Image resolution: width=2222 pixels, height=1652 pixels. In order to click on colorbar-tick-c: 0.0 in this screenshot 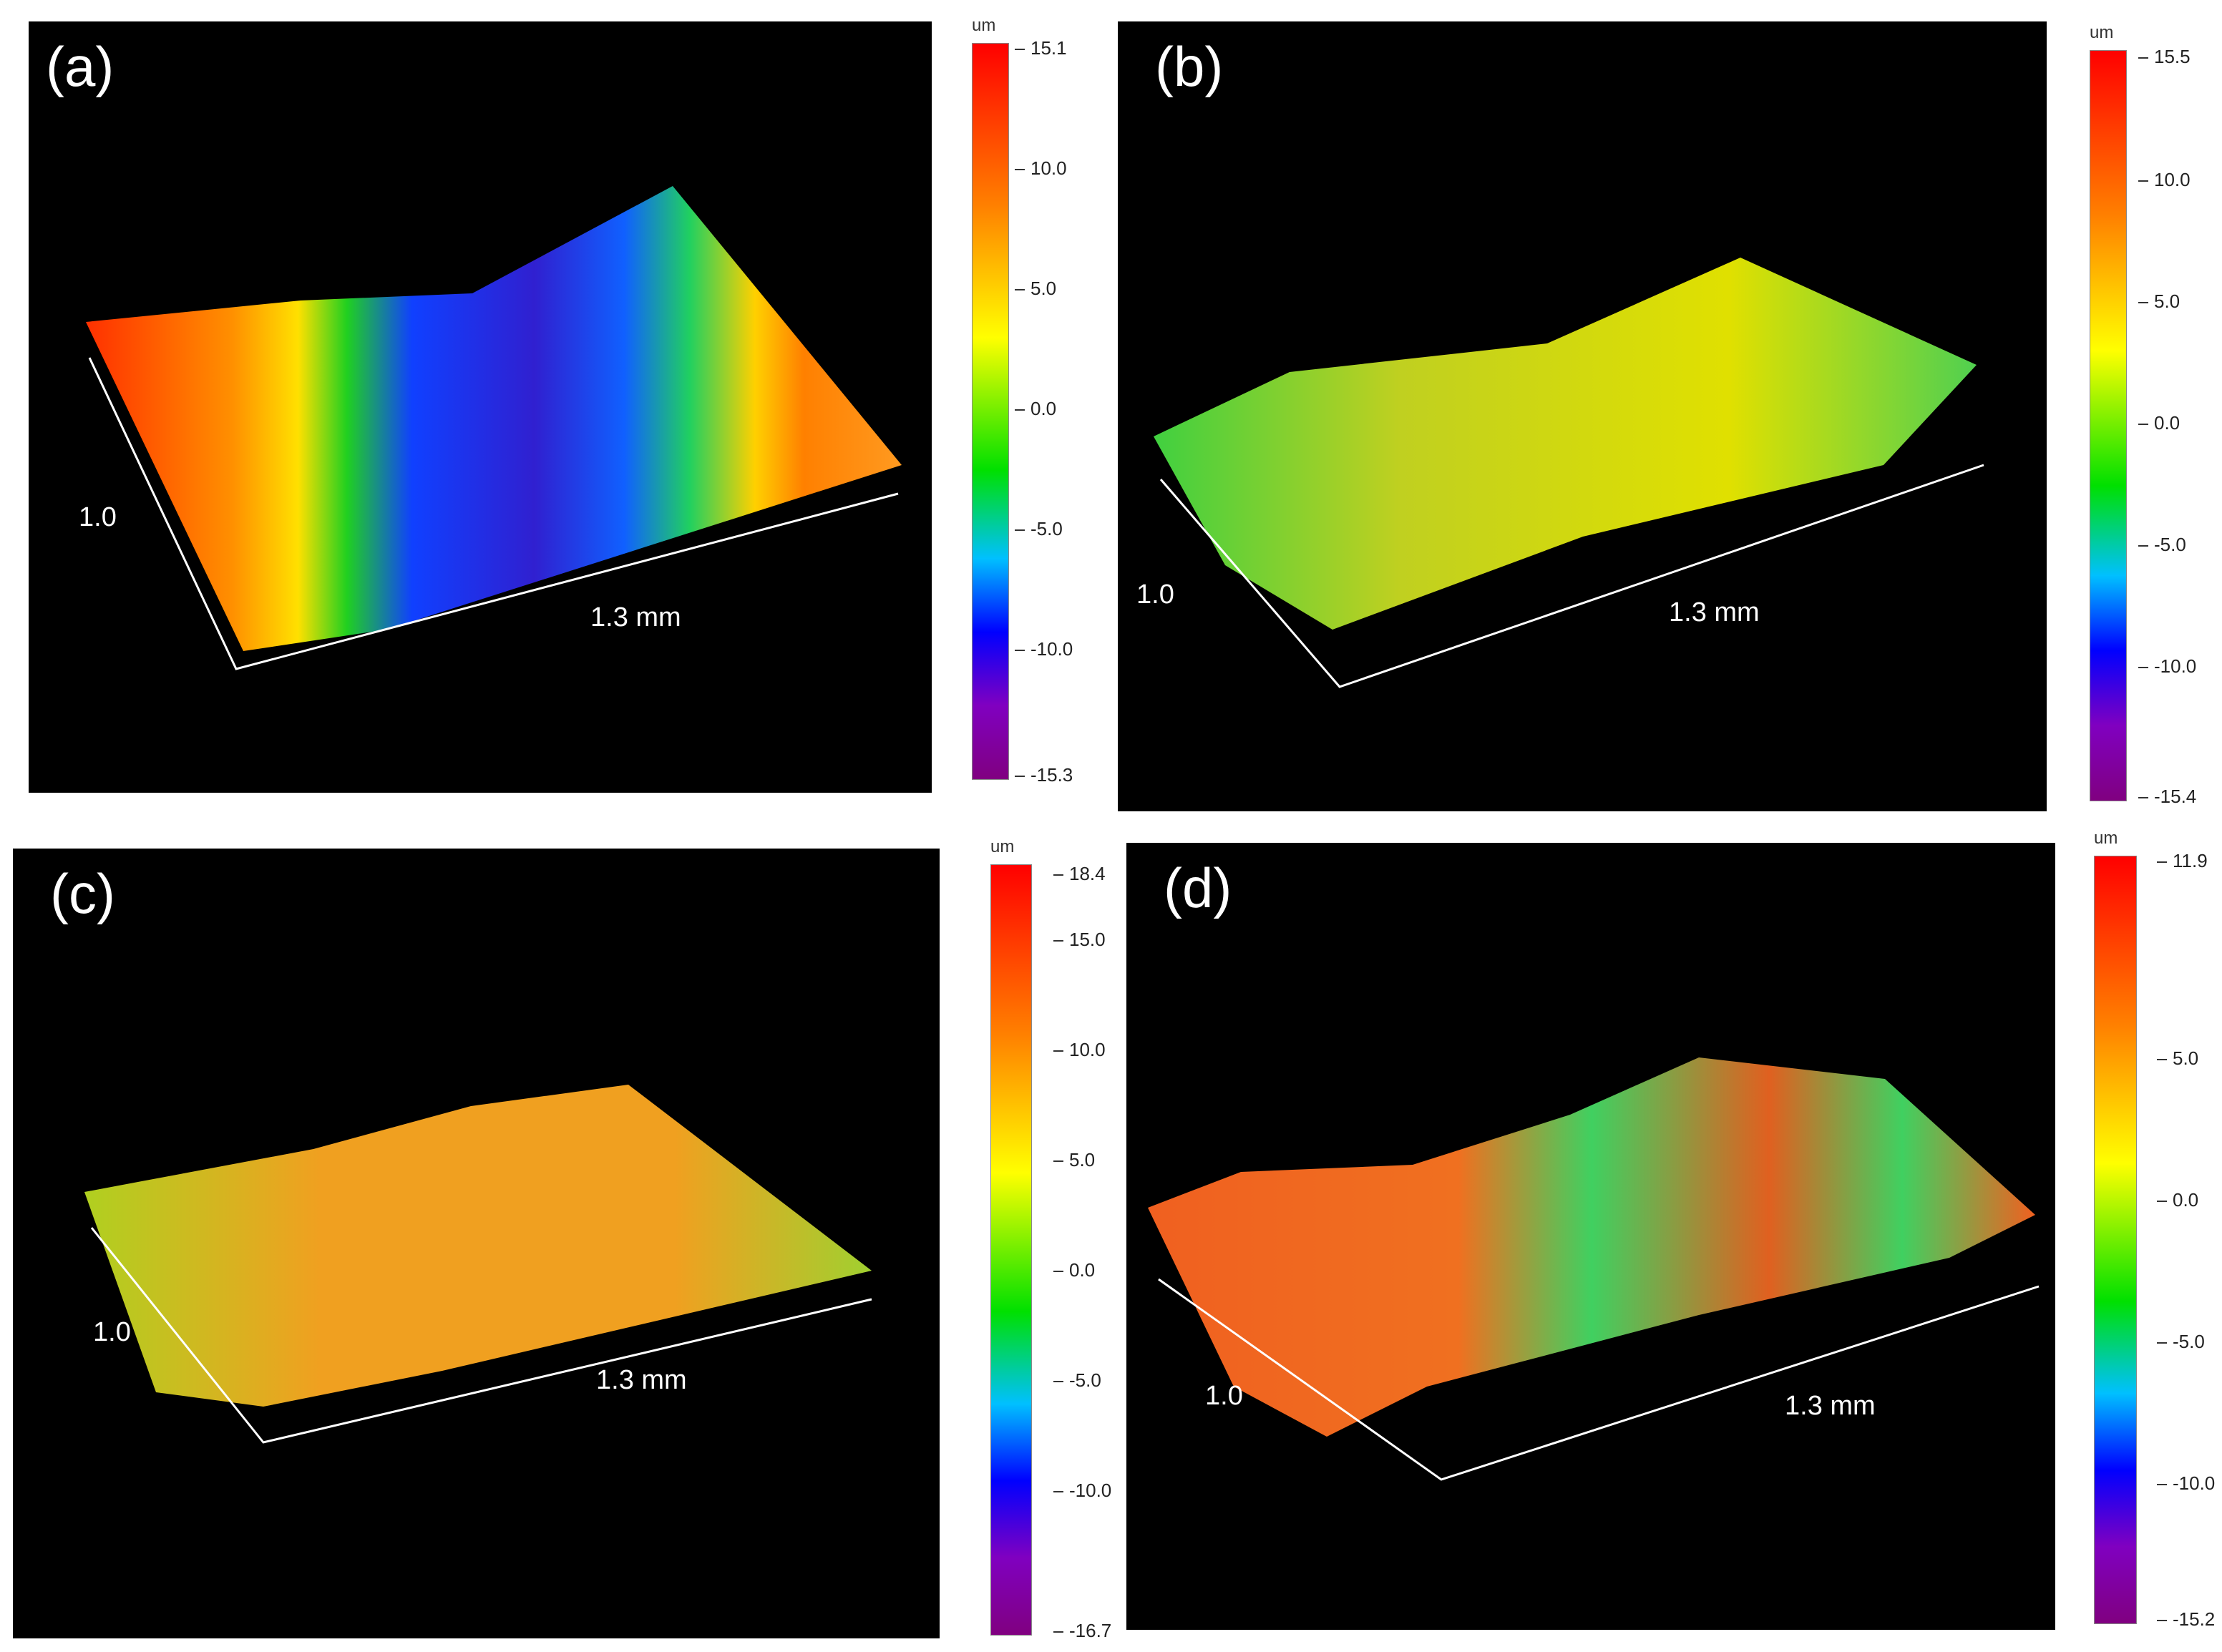, I will do `click(1074, 1270)`.